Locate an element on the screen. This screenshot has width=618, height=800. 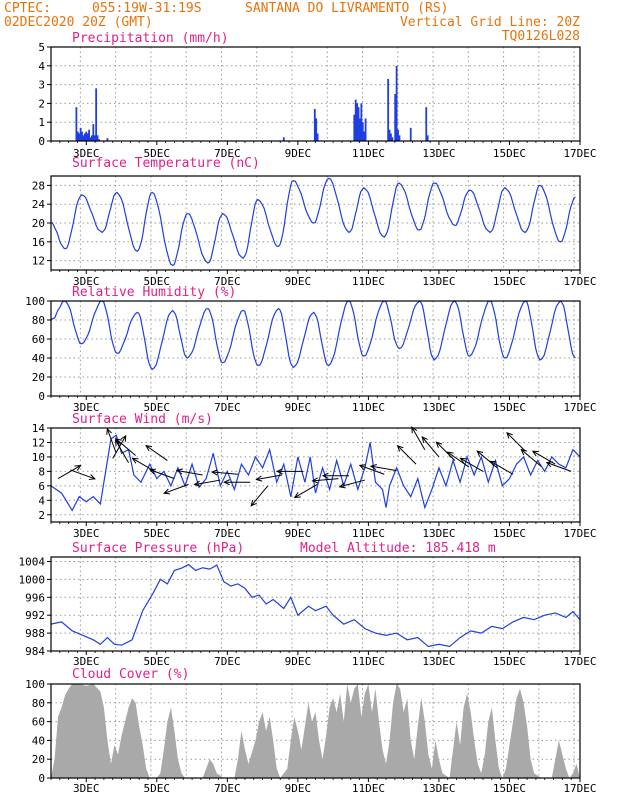
humidity-xtick: 5DEC is located at coordinates (157, 407).